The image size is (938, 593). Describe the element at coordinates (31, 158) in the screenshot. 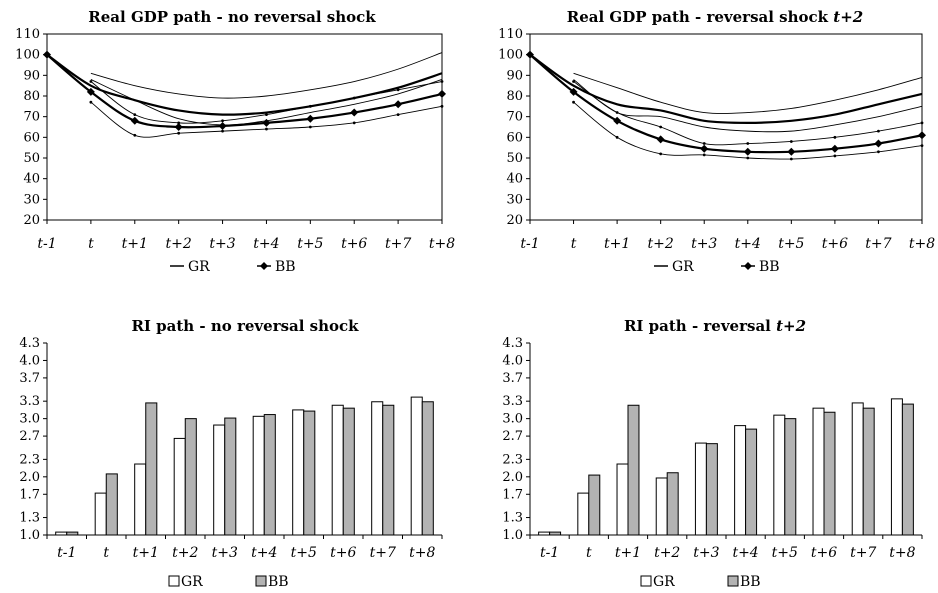

I see `y-tick-label: 50` at that location.